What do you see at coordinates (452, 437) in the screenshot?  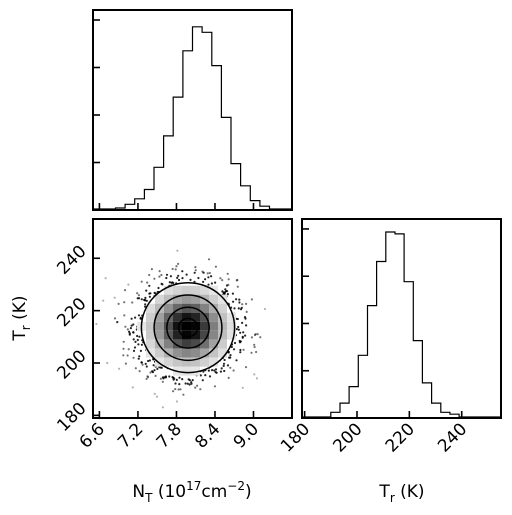 I see `hist-t-x-tick-label: 240` at bounding box center [452, 437].